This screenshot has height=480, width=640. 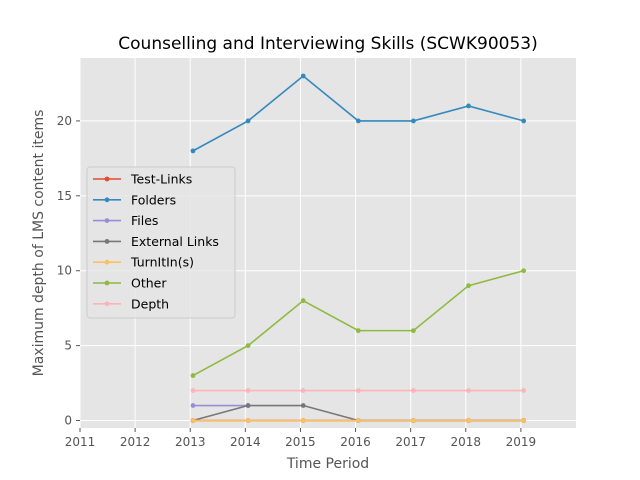 What do you see at coordinates (358, 113) in the screenshot?
I see `series-folders` at bounding box center [358, 113].